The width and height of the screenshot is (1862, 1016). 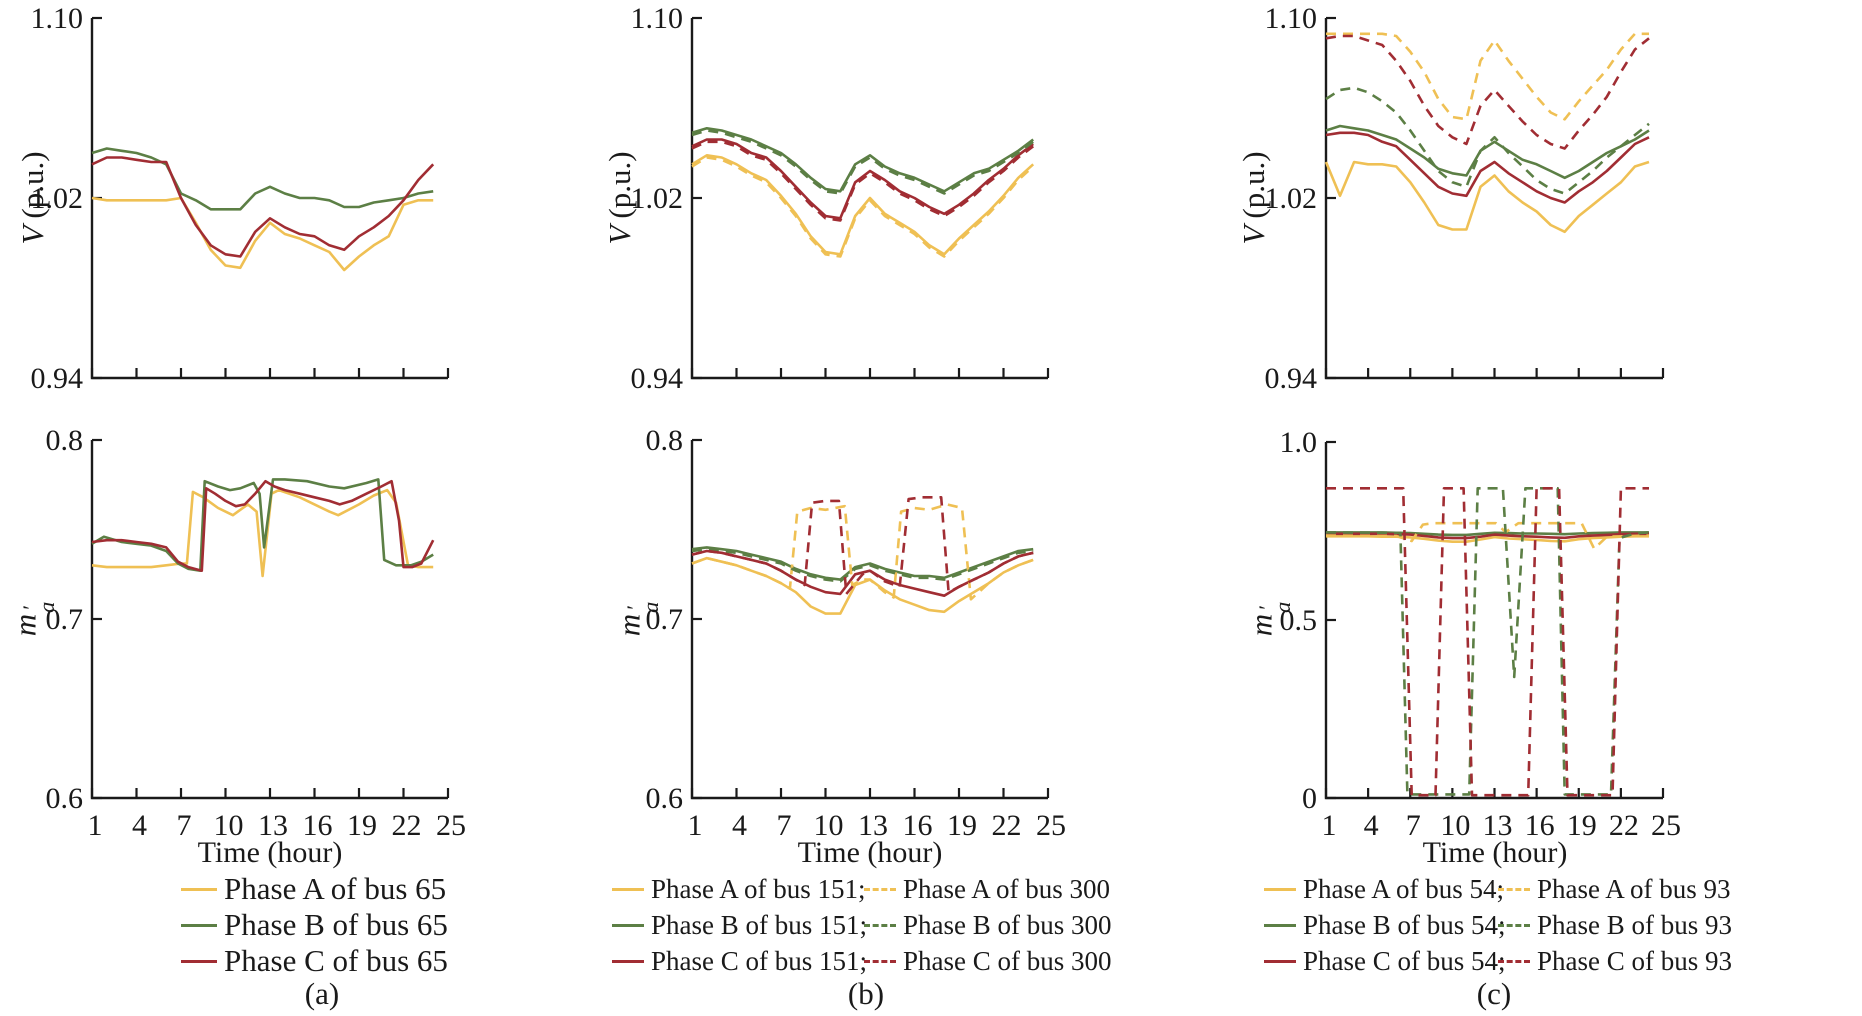 What do you see at coordinates (1634, 960) in the screenshot?
I see `legend-label: Phase C of bus 93` at bounding box center [1634, 960].